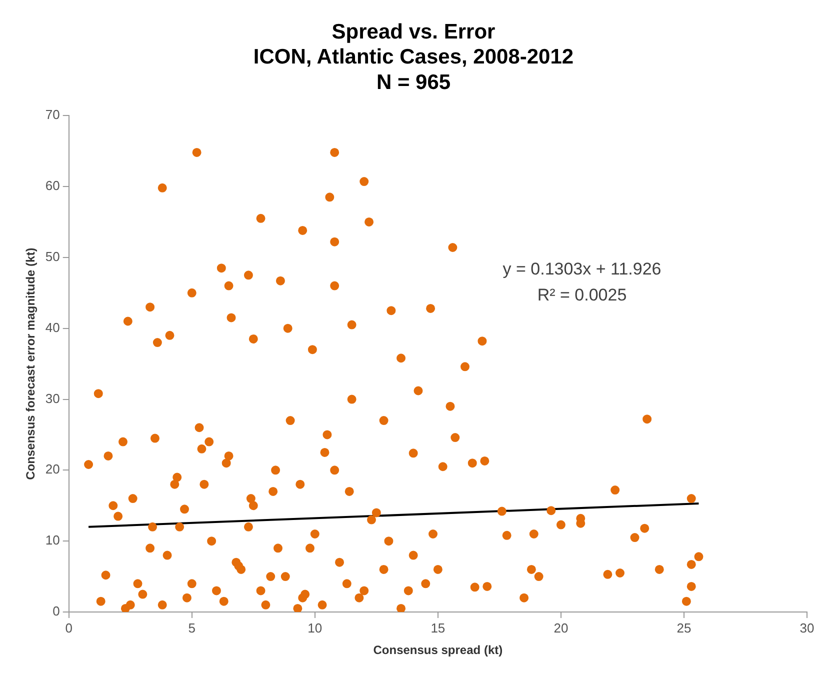 The width and height of the screenshot is (832, 682). What do you see at coordinates (192, 628) in the screenshot?
I see `x-tick-label: 5` at bounding box center [192, 628].